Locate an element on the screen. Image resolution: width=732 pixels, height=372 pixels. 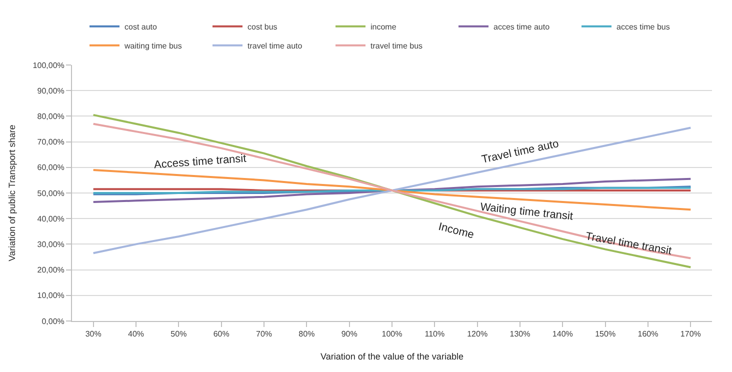
x-tick-label: 90% is located at coordinates (349, 334).